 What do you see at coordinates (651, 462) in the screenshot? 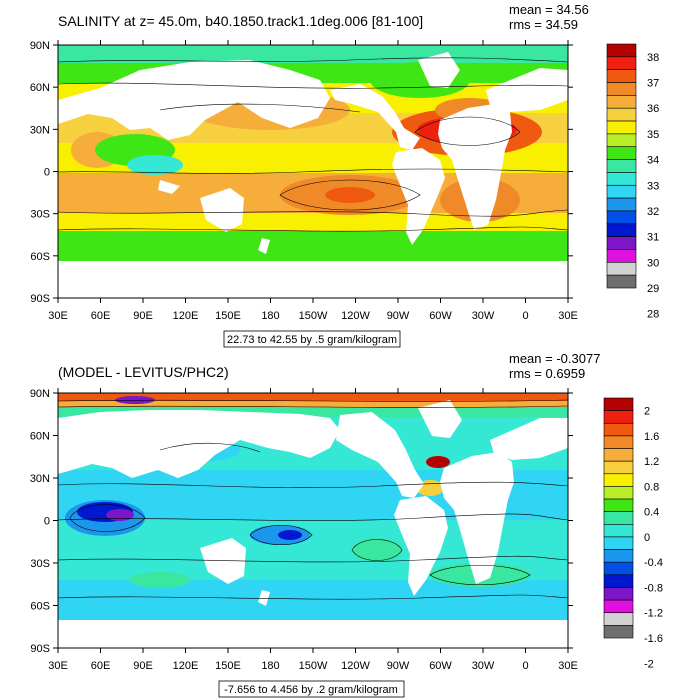
I see `colorbar-label: 1.2` at bounding box center [651, 462].